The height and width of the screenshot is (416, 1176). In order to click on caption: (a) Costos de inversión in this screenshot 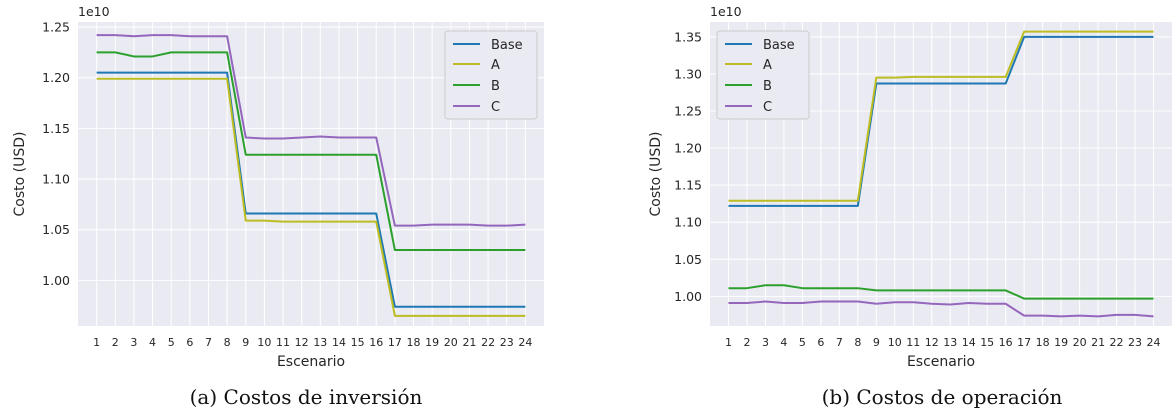, I will do `click(306, 397)`.